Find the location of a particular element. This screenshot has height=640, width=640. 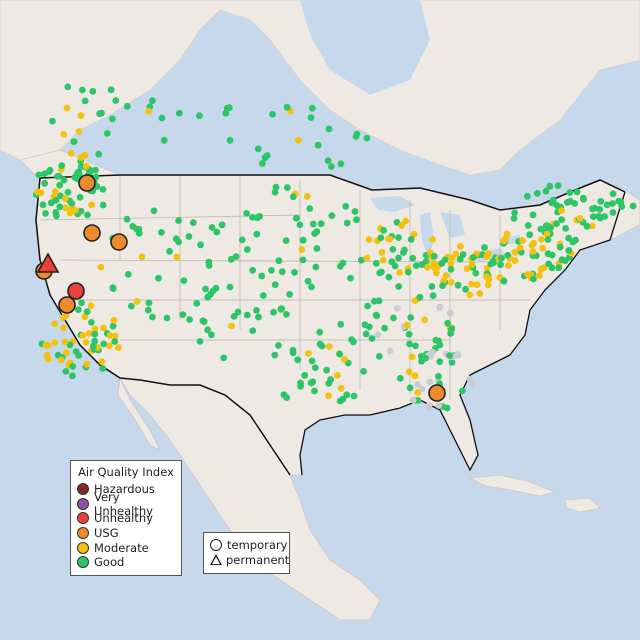

station-central-ca-usg is located at coordinates (67, 305).